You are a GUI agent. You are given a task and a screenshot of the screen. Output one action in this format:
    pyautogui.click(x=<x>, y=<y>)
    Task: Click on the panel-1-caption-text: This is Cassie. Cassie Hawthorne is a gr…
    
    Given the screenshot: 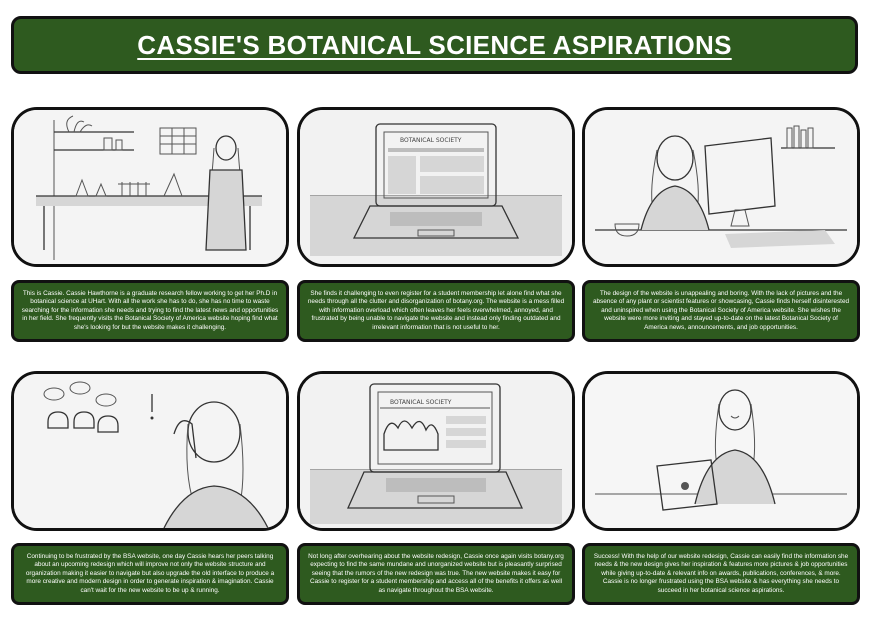 What is the action you would take?
    pyautogui.click(x=150, y=310)
    